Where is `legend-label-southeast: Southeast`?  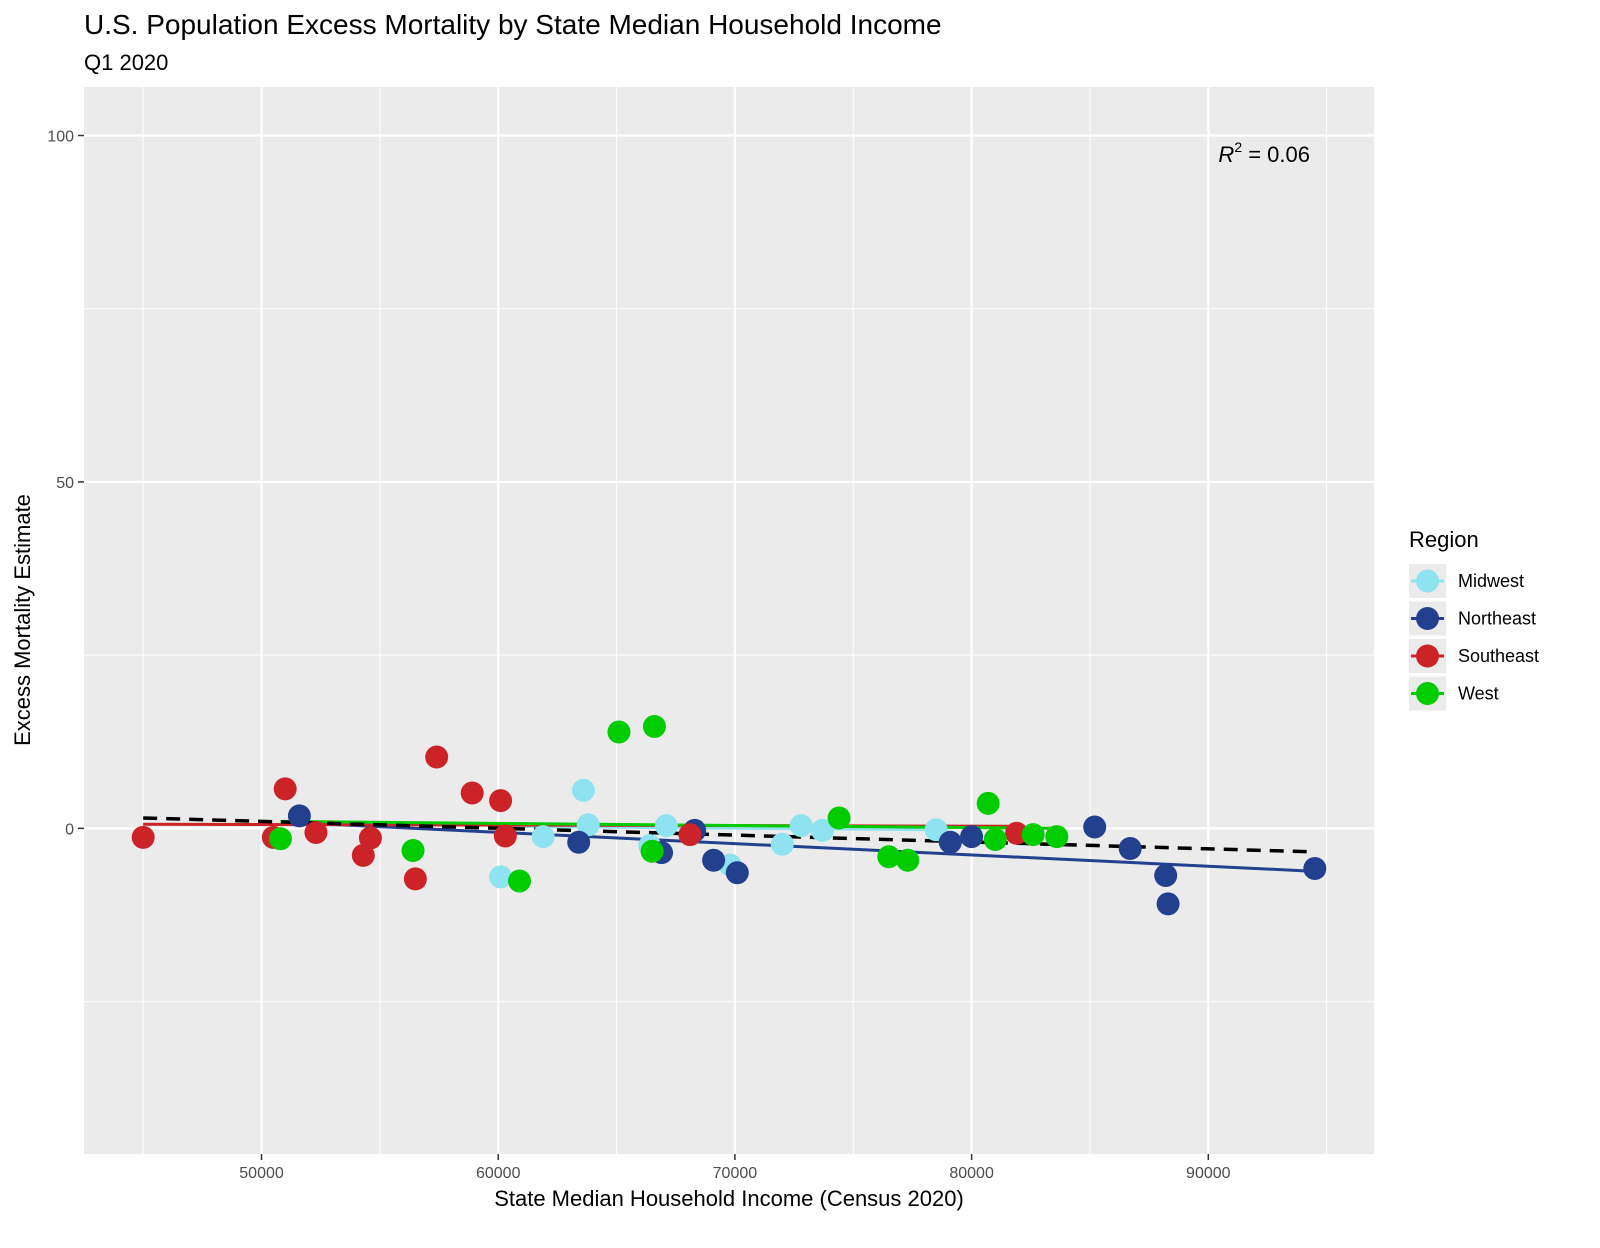 legend-label-southeast: Southeast is located at coordinates (1498, 656).